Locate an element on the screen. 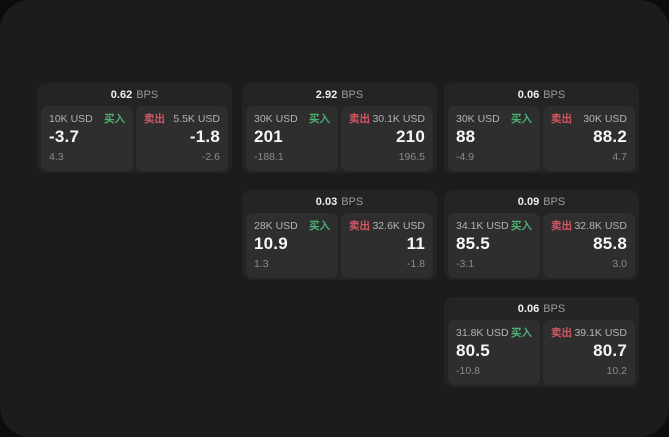 The image size is (669, 437). buy-amount: 28K USD is located at coordinates (276, 226).